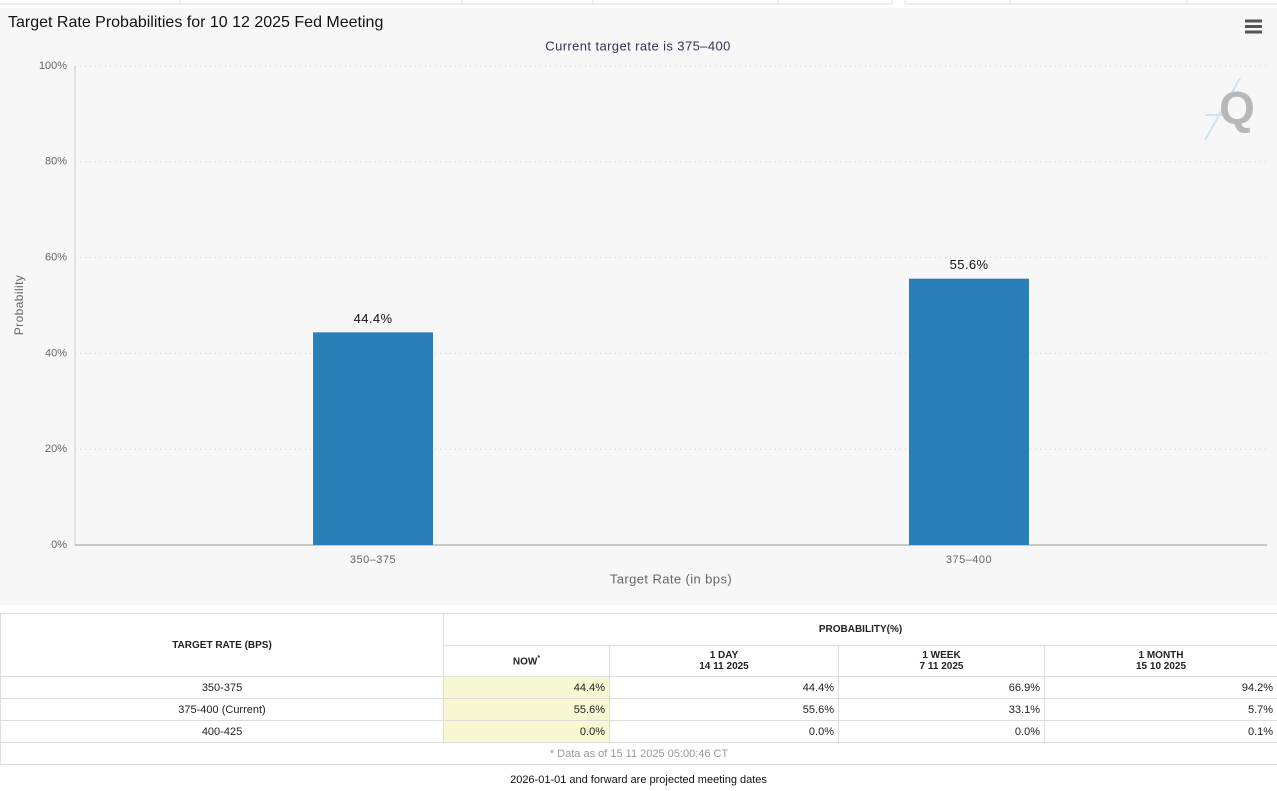 The height and width of the screenshot is (791, 1277). What do you see at coordinates (941, 709) in the screenshot?
I see `cell: 33.1%` at bounding box center [941, 709].